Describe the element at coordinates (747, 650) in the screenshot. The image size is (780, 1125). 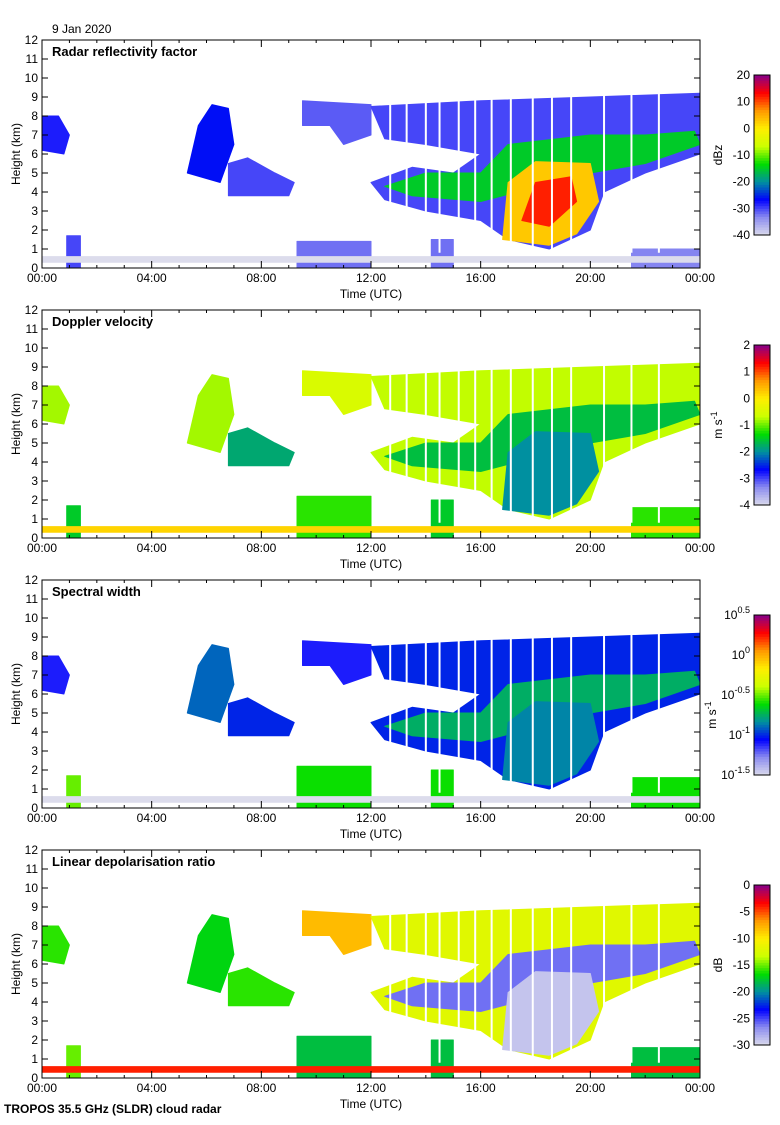
I see `tick-exponent: 0` at that location.